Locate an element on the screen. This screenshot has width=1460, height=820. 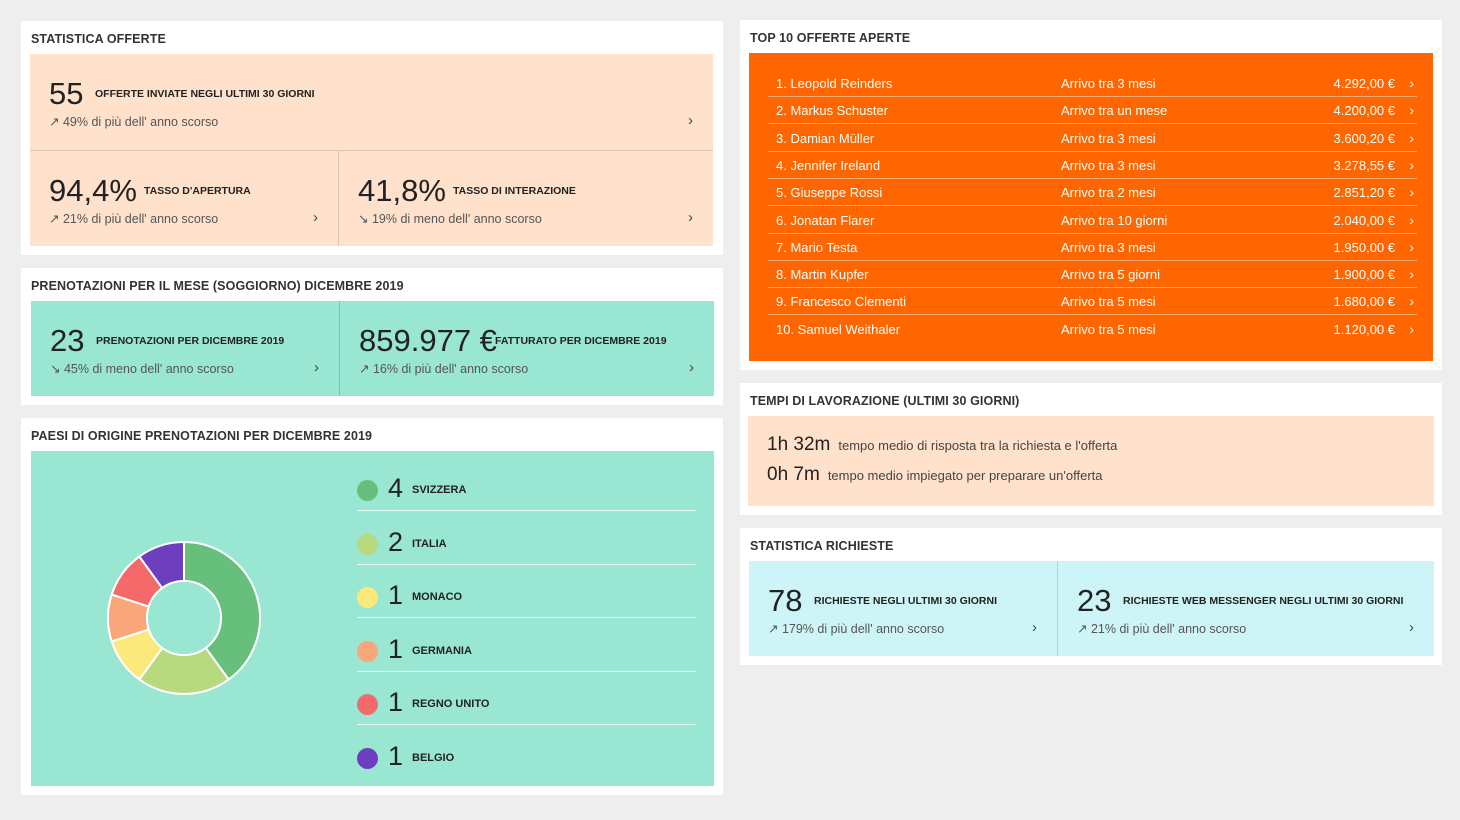
tempo-value: 0h 7m is located at coordinates (793, 474).